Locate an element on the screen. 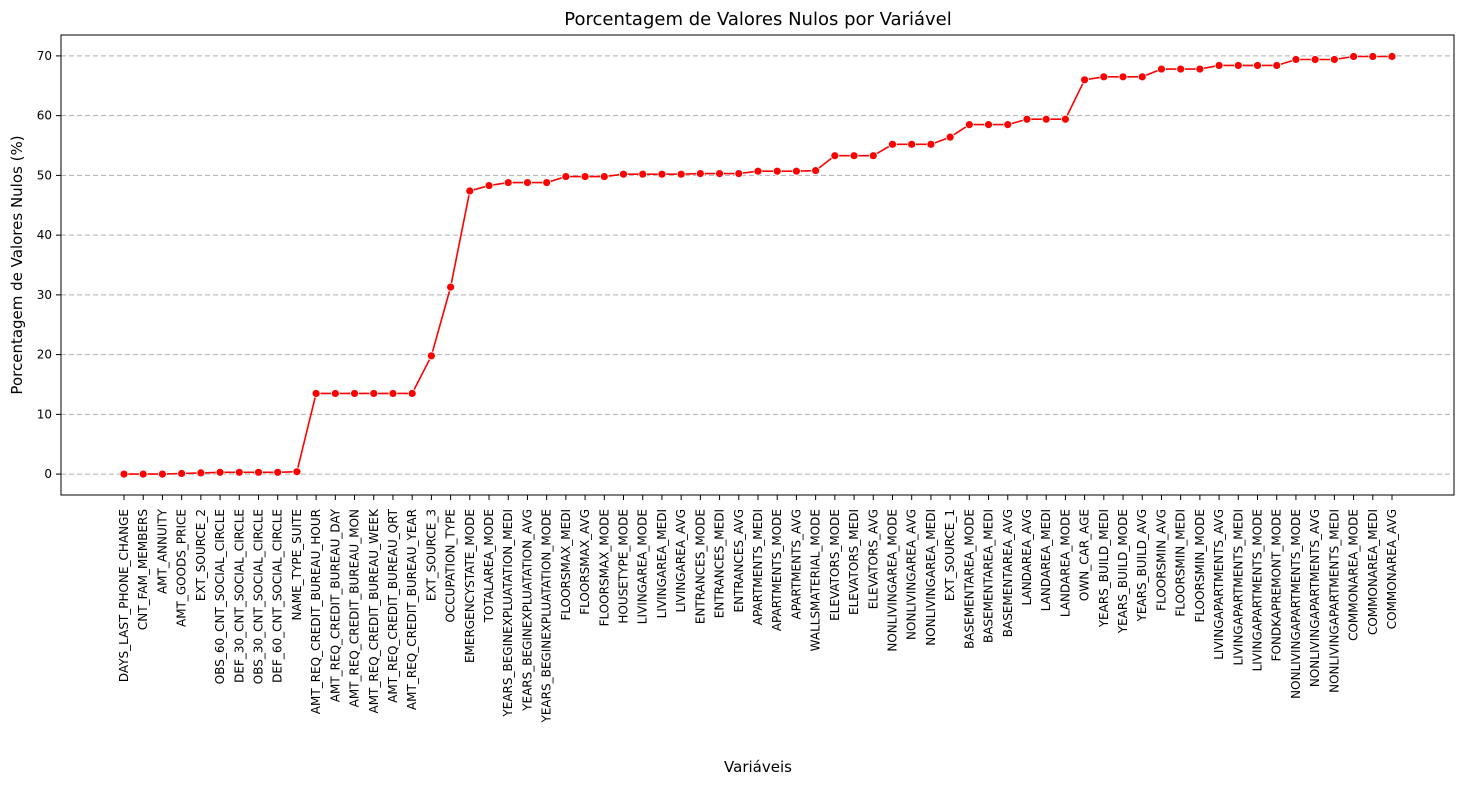 Image resolution: width=1465 pixels, height=786 pixels. x-tick-label: BASEMENTAREA_AVG is located at coordinates (1008, 573).